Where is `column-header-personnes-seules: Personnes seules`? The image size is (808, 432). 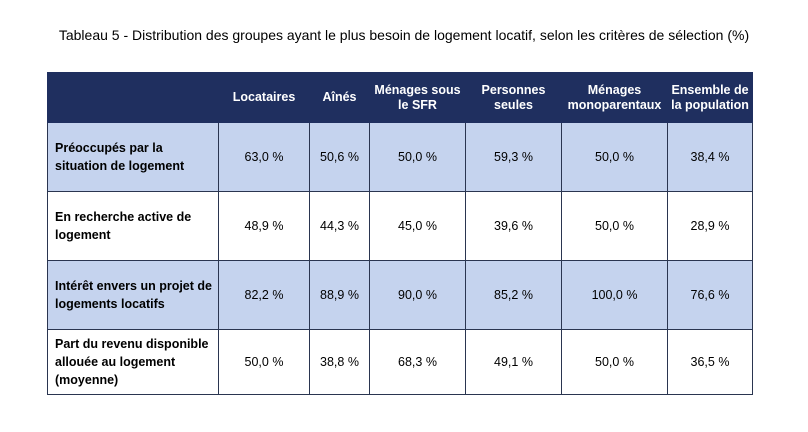 column-header-personnes-seules: Personnes seules is located at coordinates (513, 97).